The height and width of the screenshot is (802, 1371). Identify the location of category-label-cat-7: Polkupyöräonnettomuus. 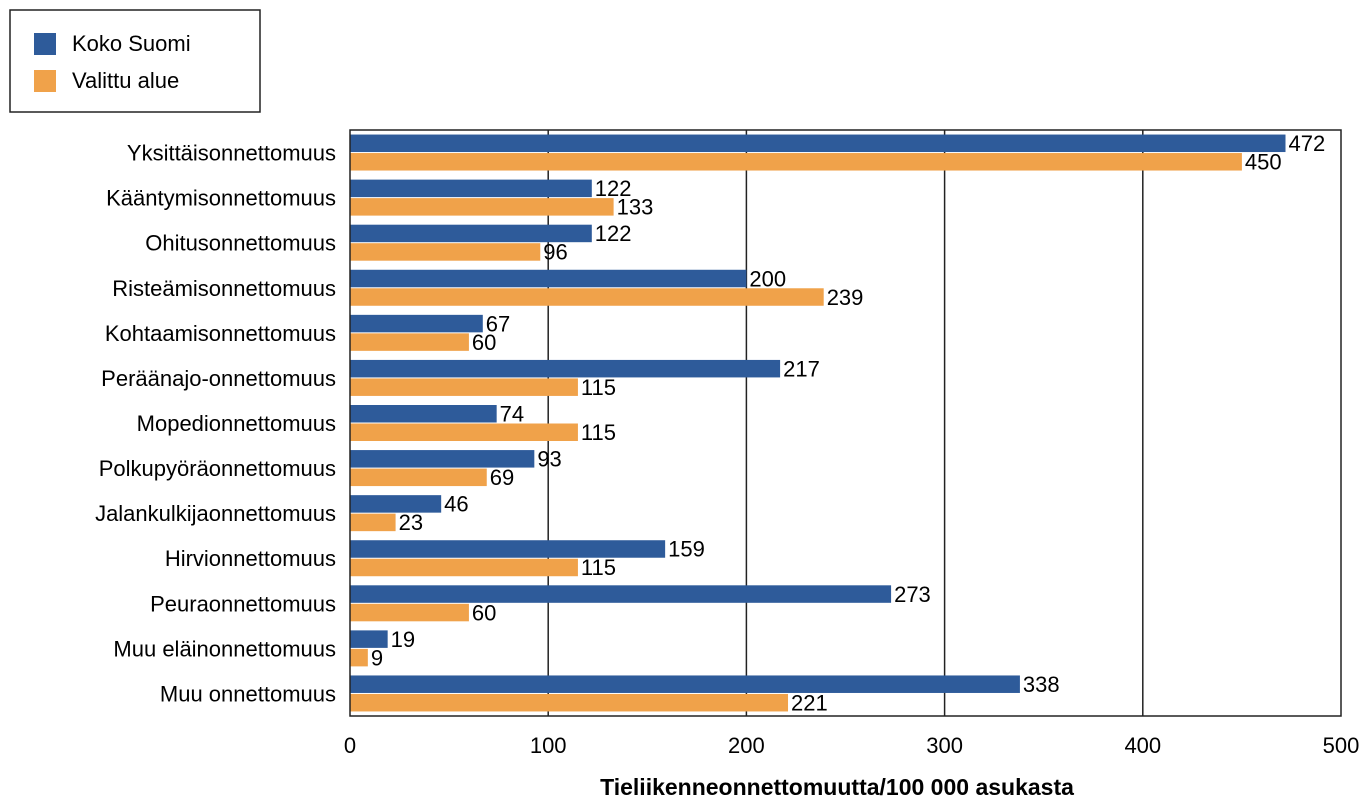
(217, 468).